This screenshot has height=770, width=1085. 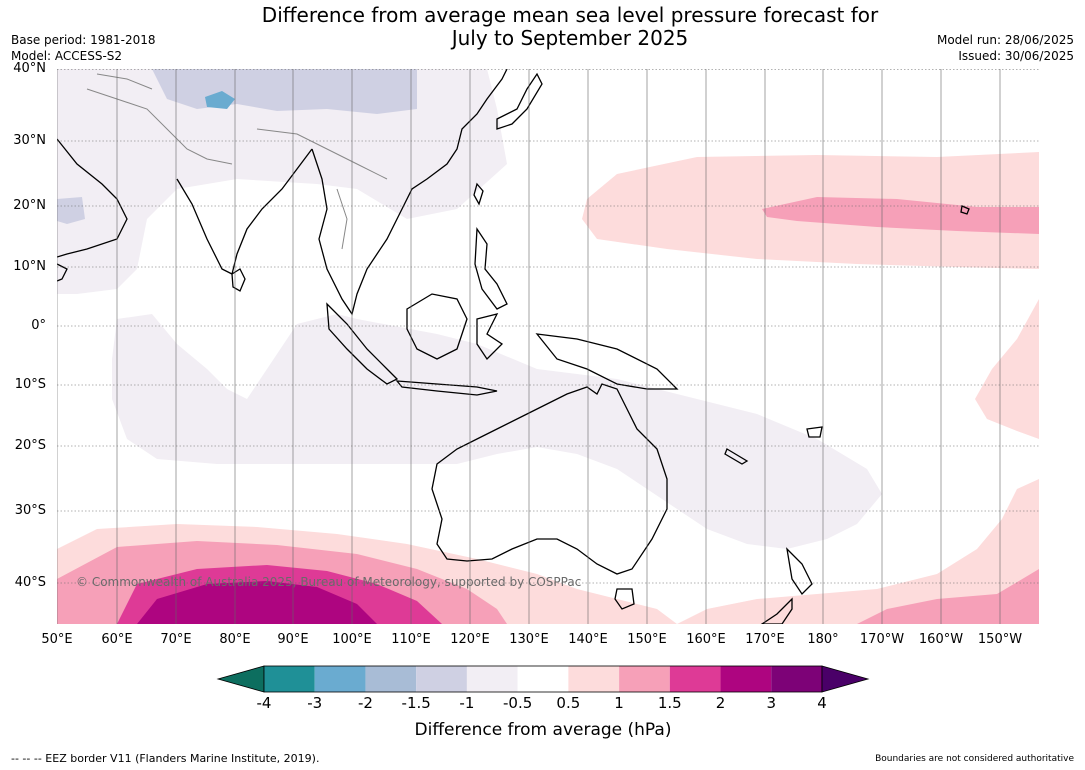 I want to click on border-indochina, so click(x=342, y=219).